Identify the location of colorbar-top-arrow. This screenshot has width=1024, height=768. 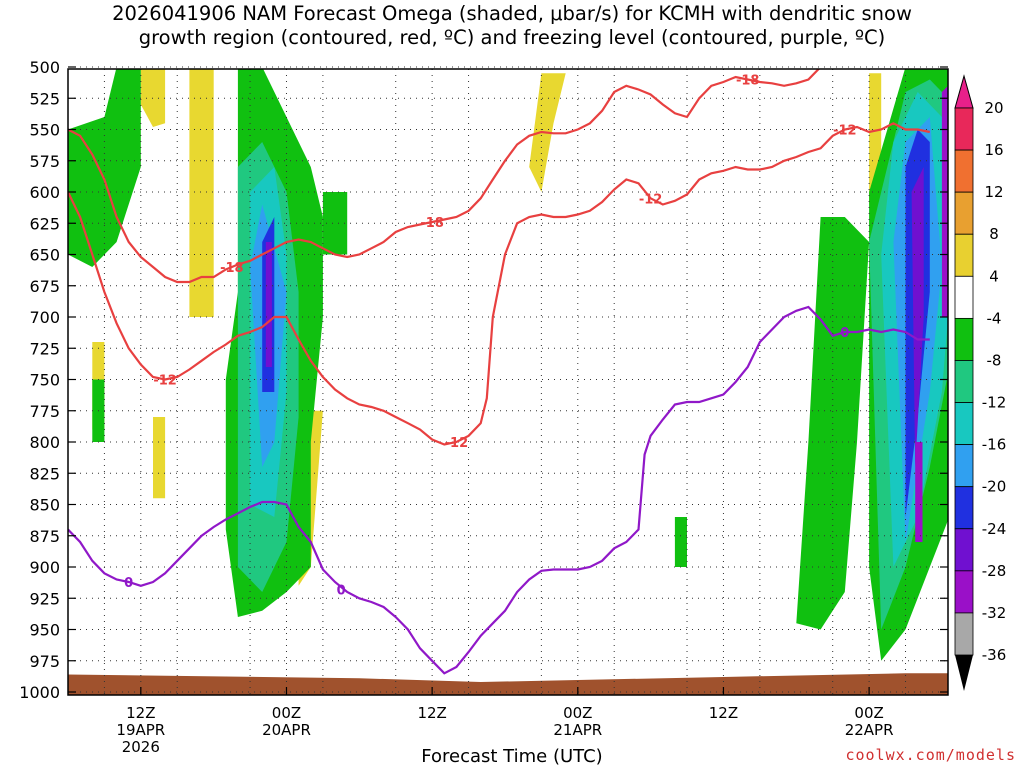
(964, 91).